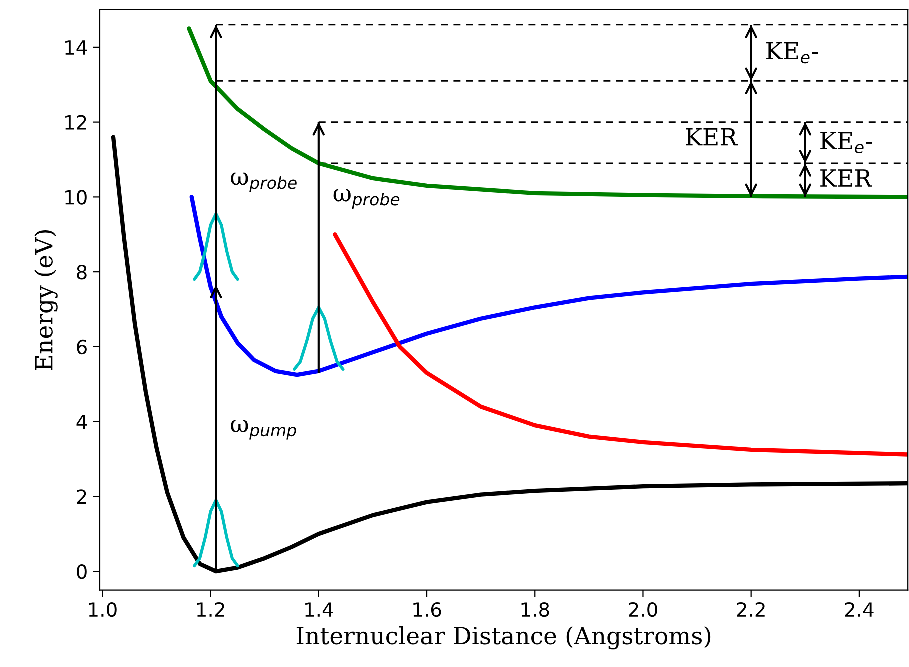 Image resolution: width=909 pixels, height=667 pixels. Describe the element at coordinates (76, 122) in the screenshot. I see `y-tick-label: 12` at that location.